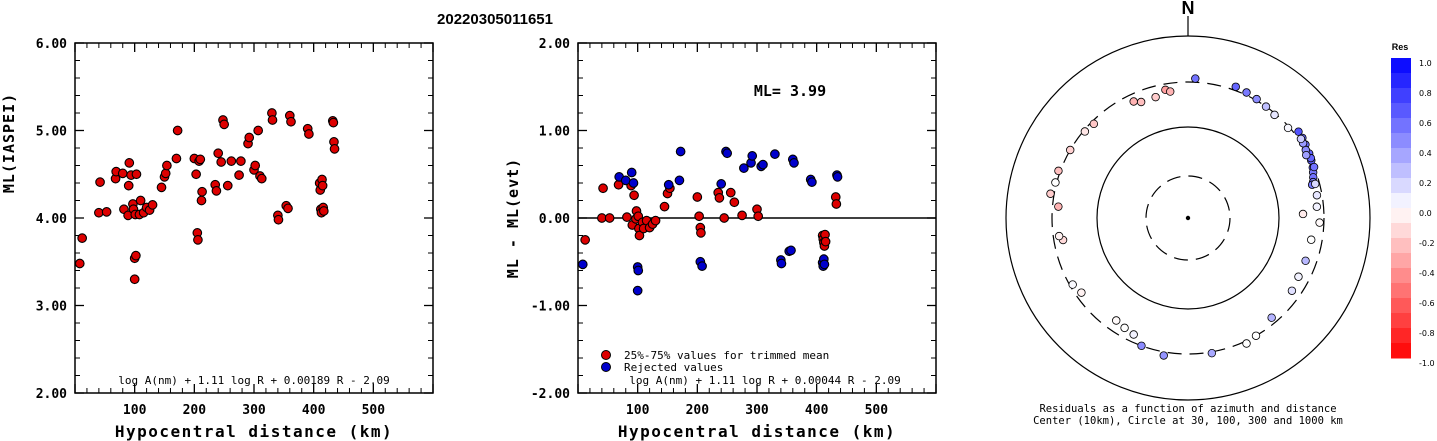 Image resolution: width=1437 pixels, height=441 pixels. Describe the element at coordinates (1400, 47) in the screenshot. I see `colorbar-title: Res` at that location.